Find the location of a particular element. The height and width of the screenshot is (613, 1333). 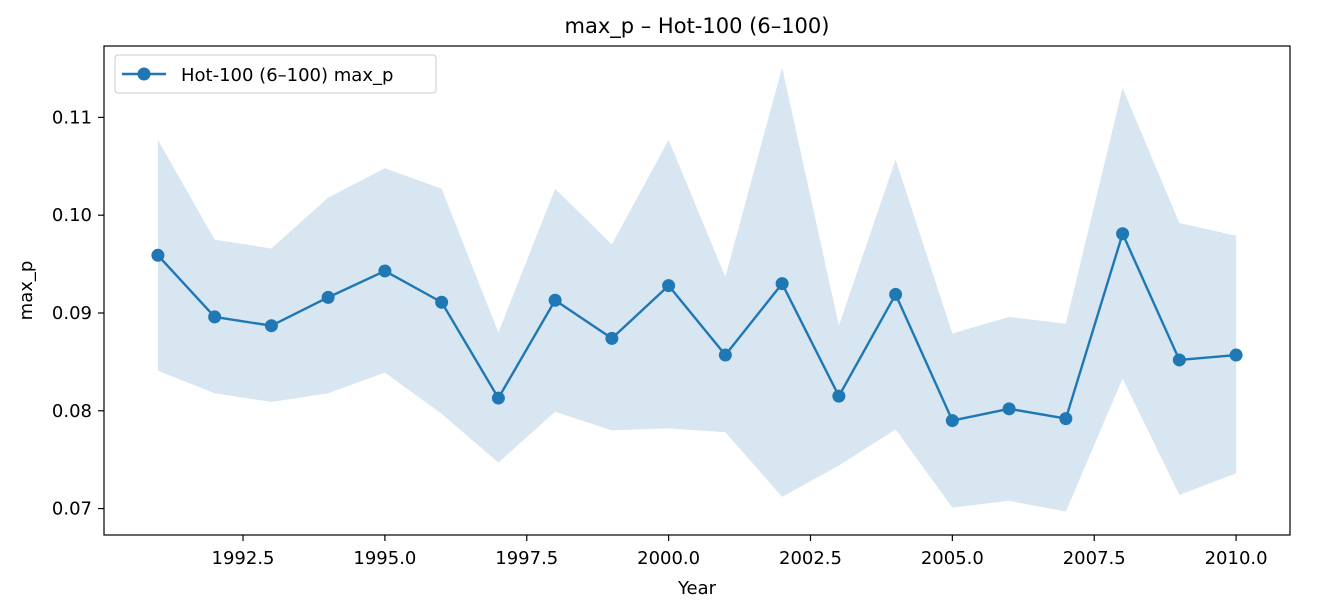

y-tick-label: 0.08 is located at coordinates (72, 411).